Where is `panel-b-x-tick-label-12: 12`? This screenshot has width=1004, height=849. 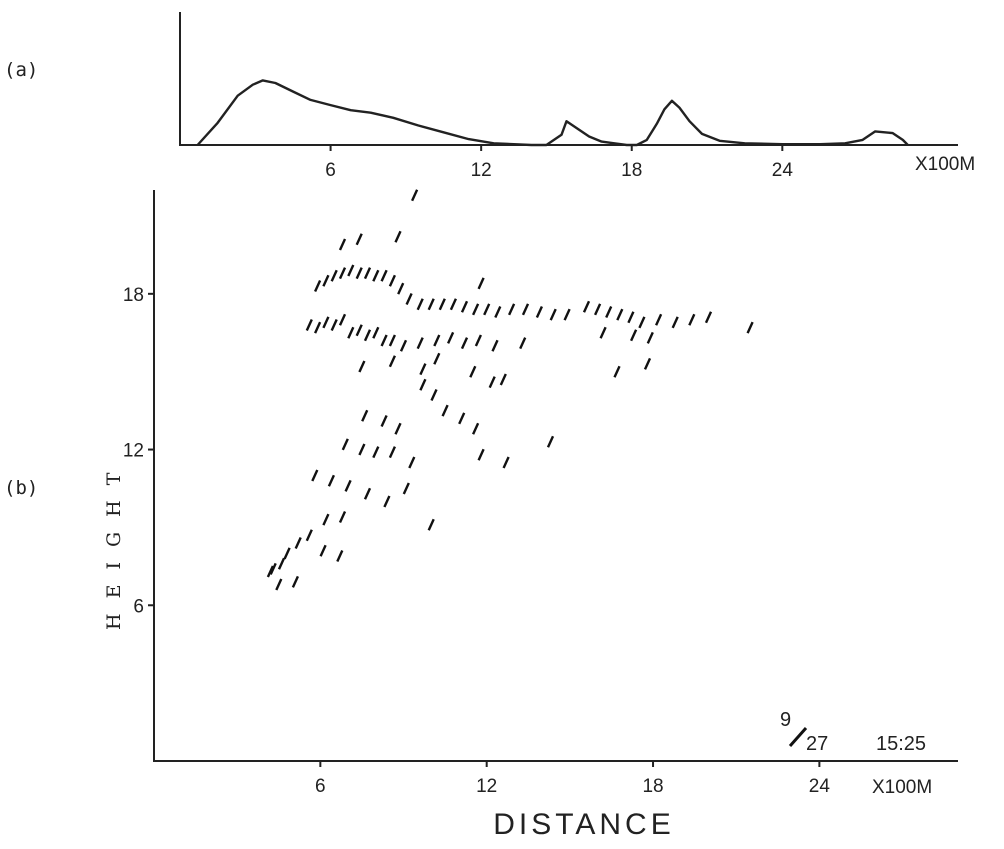 panel-b-x-tick-label-12: 12 is located at coordinates (486, 786).